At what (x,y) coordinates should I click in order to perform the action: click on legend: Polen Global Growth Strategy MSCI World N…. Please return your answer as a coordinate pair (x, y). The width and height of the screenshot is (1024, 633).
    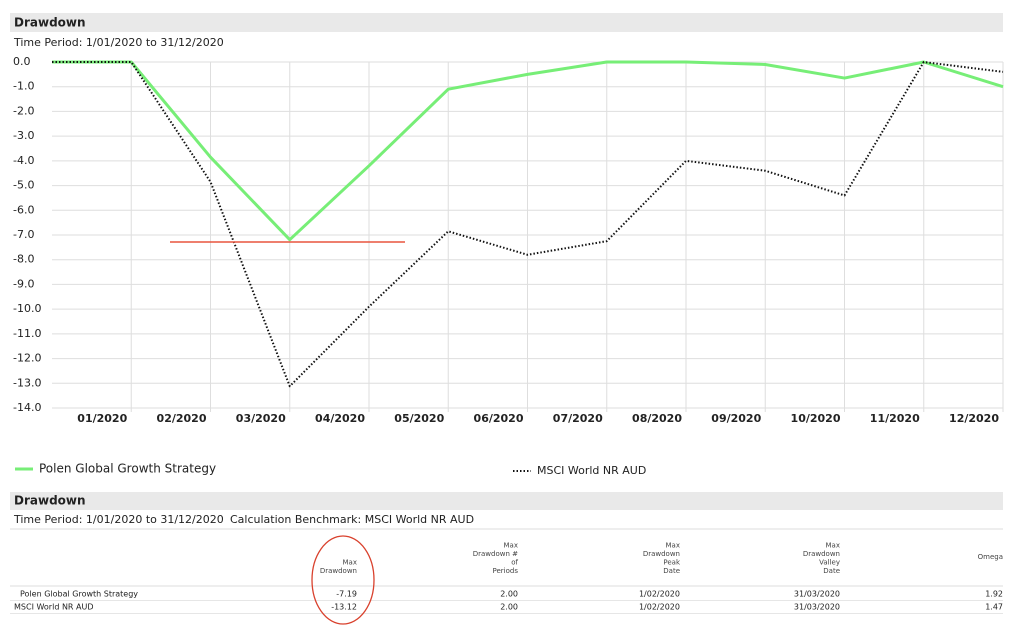
    Looking at the image, I should click on (330, 469).